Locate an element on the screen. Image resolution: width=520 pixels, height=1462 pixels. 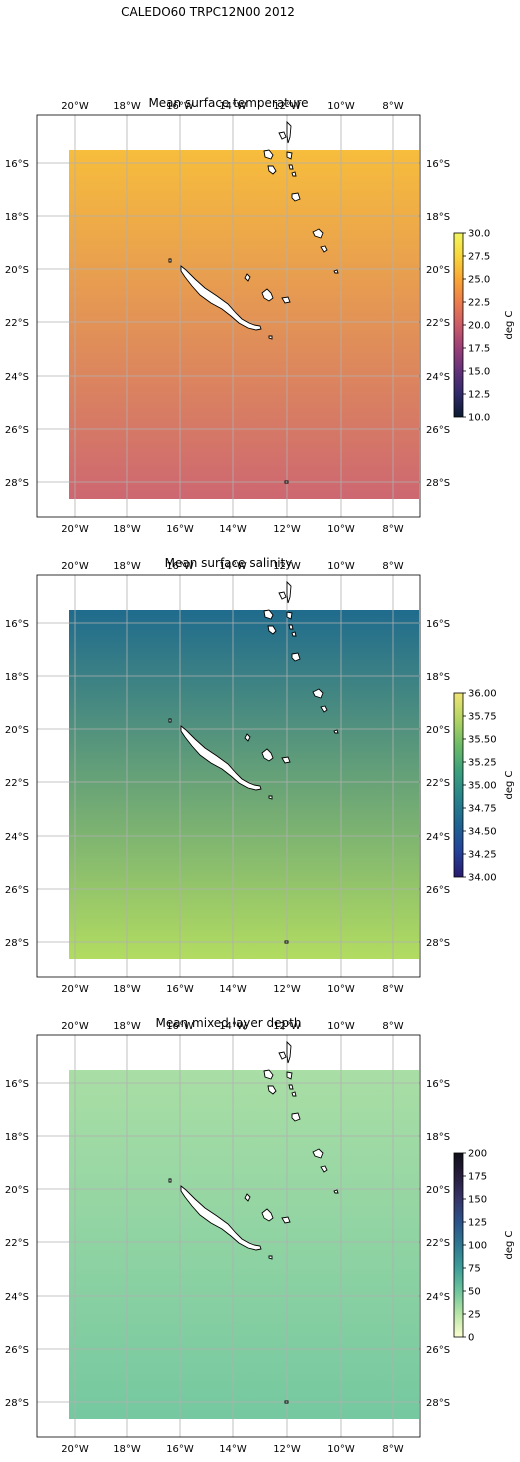
colorbar-tick-label: 75 is located at coordinates (474, 1269).